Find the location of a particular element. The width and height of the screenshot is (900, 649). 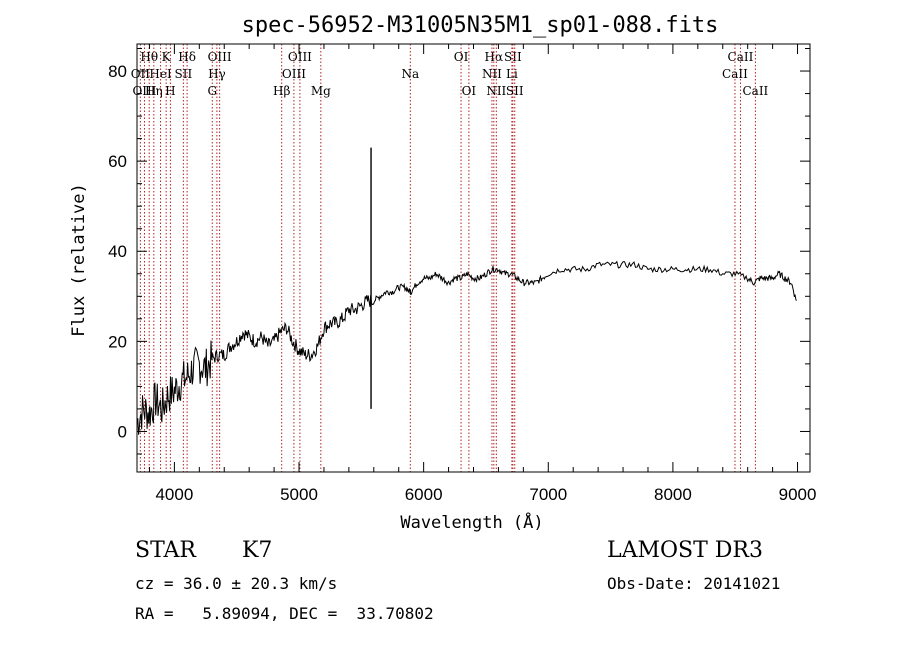

x-tick-label: 7000 is located at coordinates (548, 494).